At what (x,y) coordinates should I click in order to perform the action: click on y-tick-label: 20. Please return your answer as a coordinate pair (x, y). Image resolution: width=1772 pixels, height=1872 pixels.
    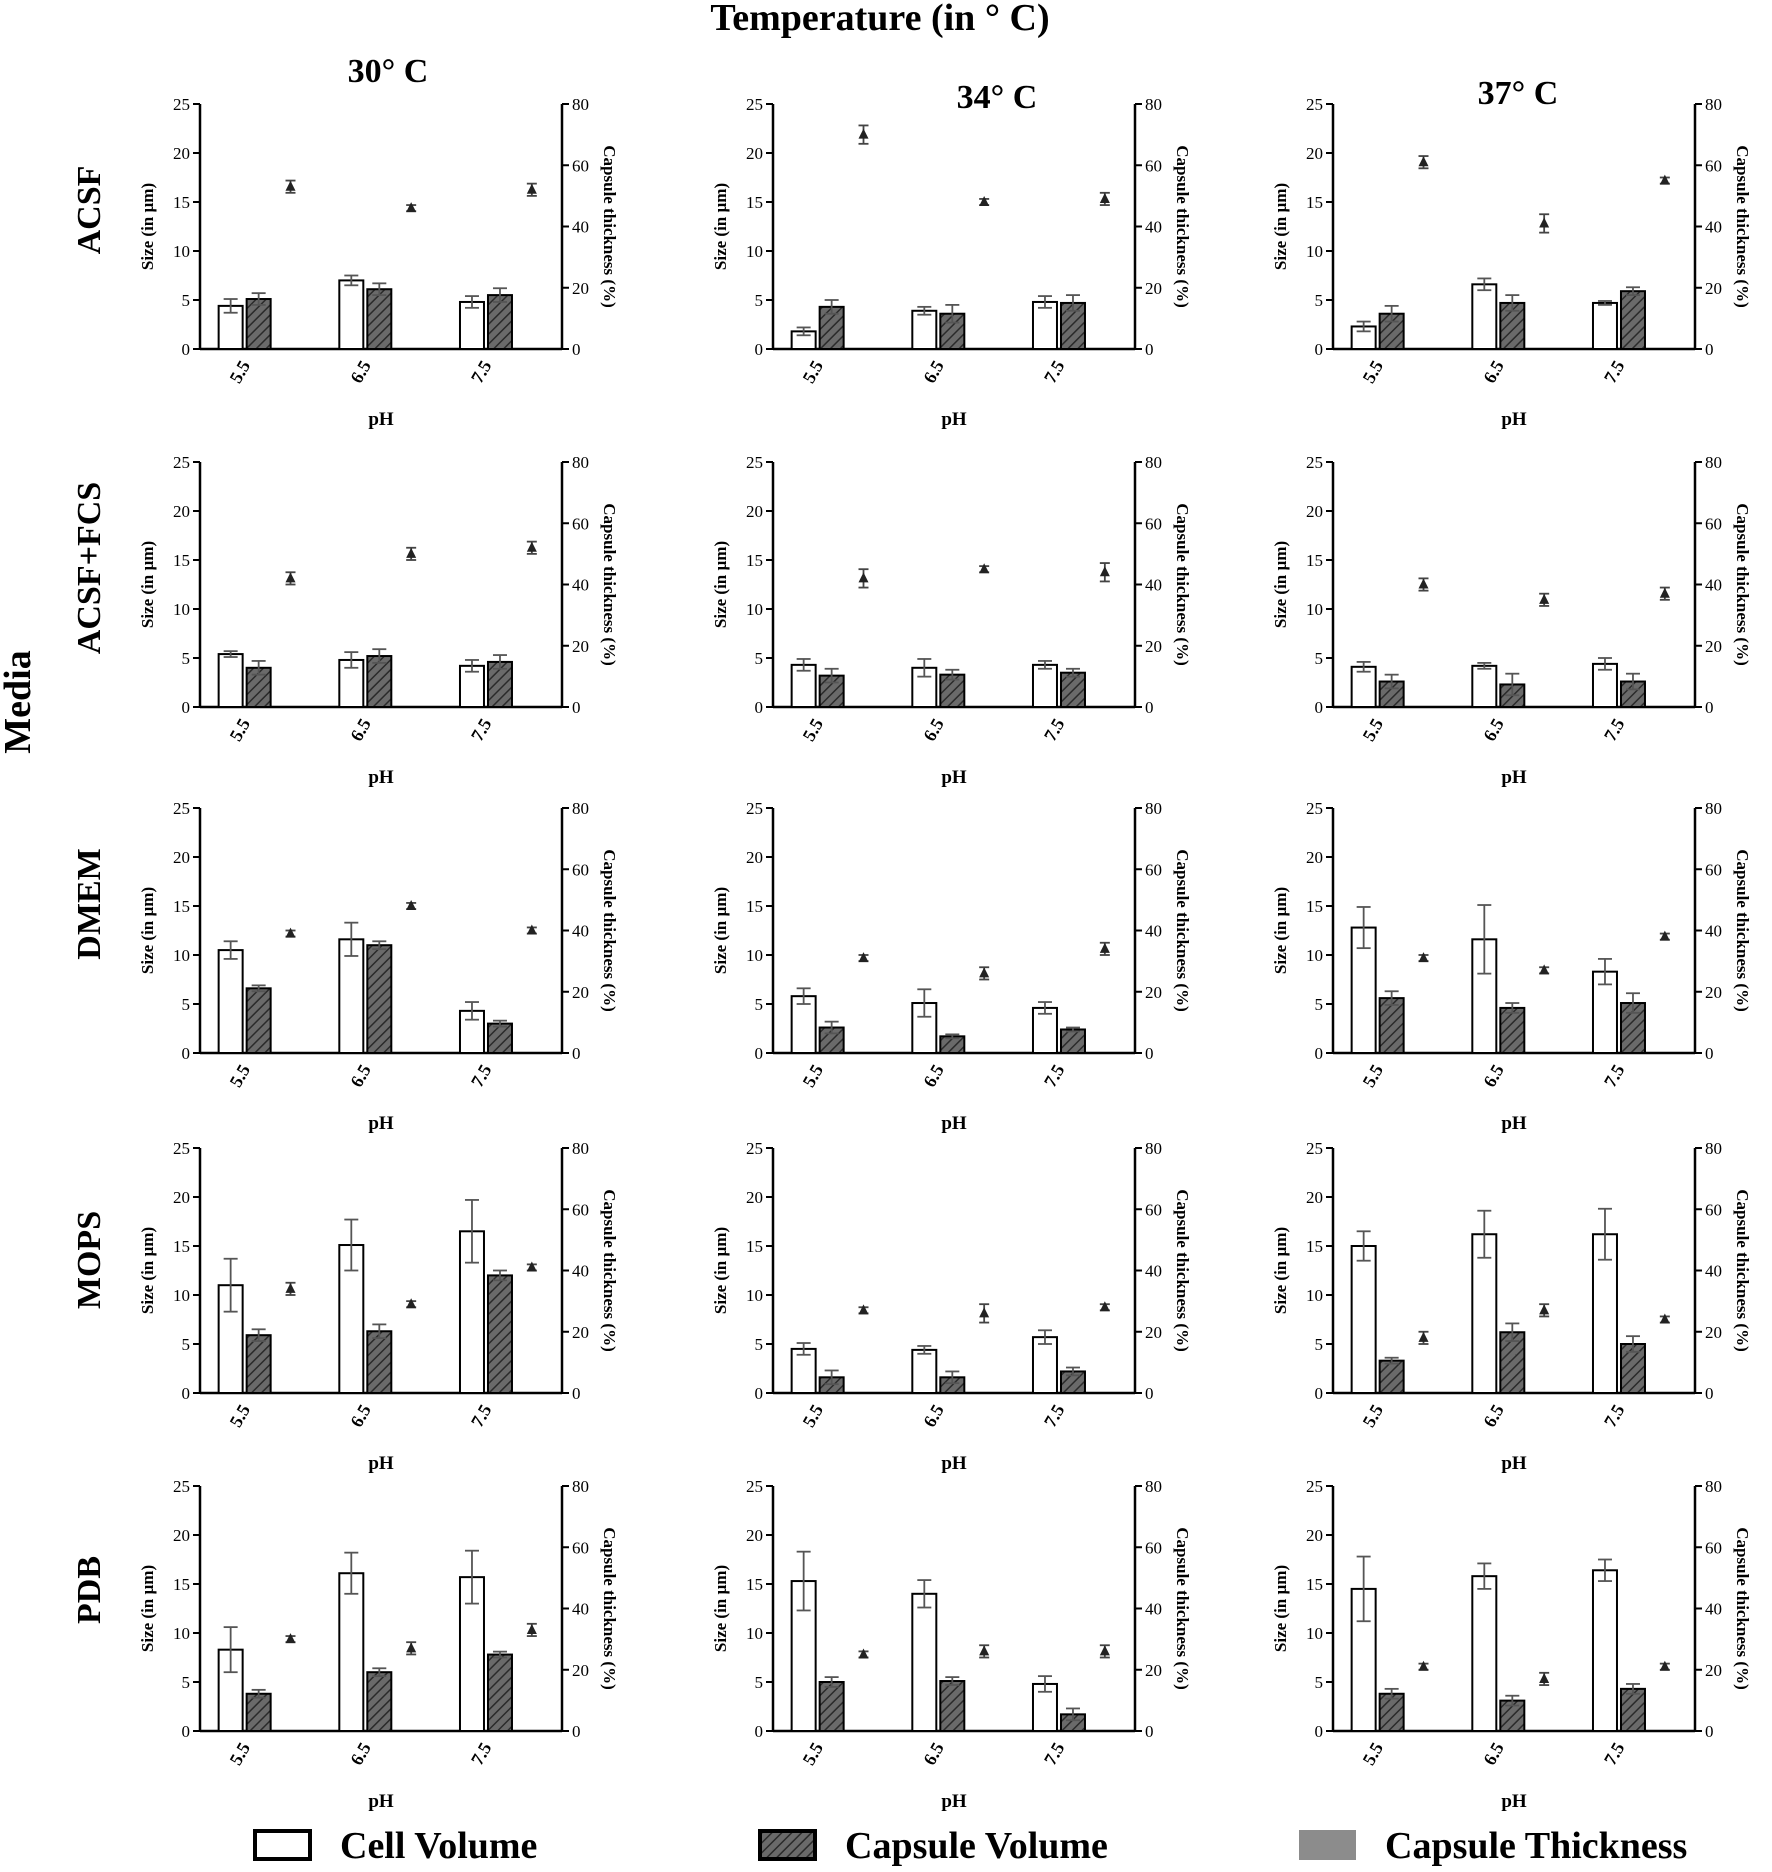
    Looking at the image, I should click on (1314, 857).